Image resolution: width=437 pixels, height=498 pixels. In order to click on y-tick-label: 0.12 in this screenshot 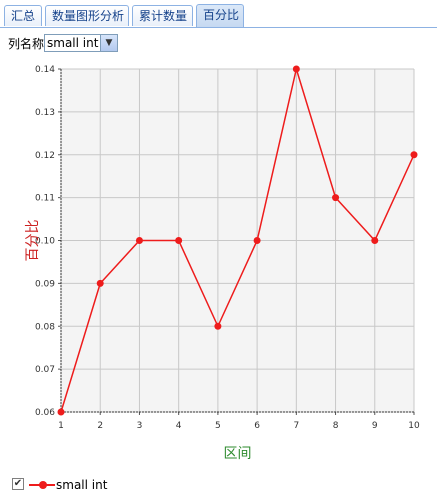, I will do `click(45, 156)`.